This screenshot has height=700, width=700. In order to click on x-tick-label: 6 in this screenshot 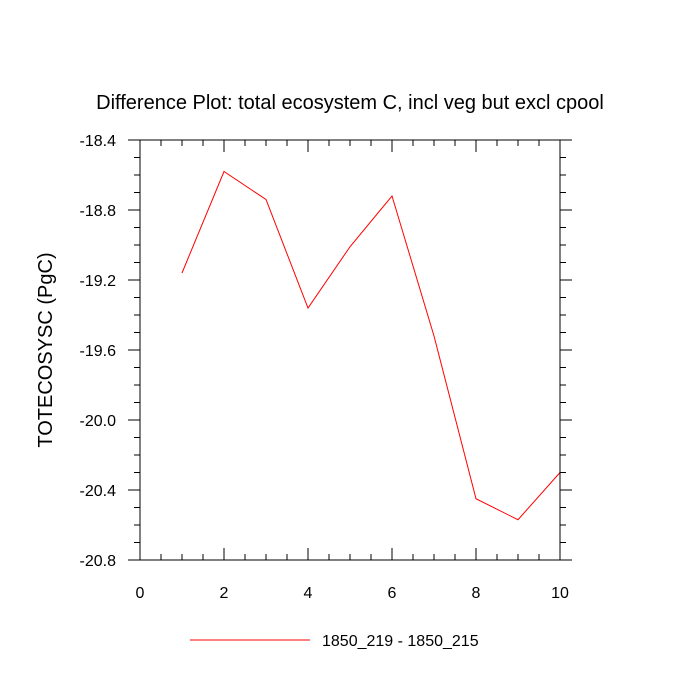, I will do `click(392, 593)`.